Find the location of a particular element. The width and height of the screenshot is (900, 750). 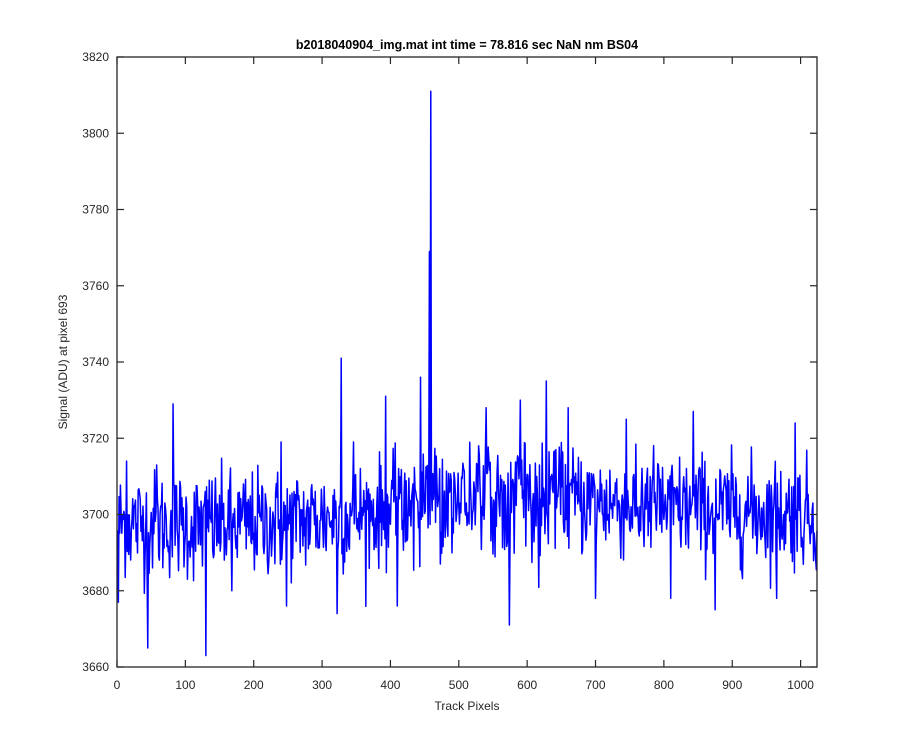

x-tick-label: 200 is located at coordinates (254, 685).